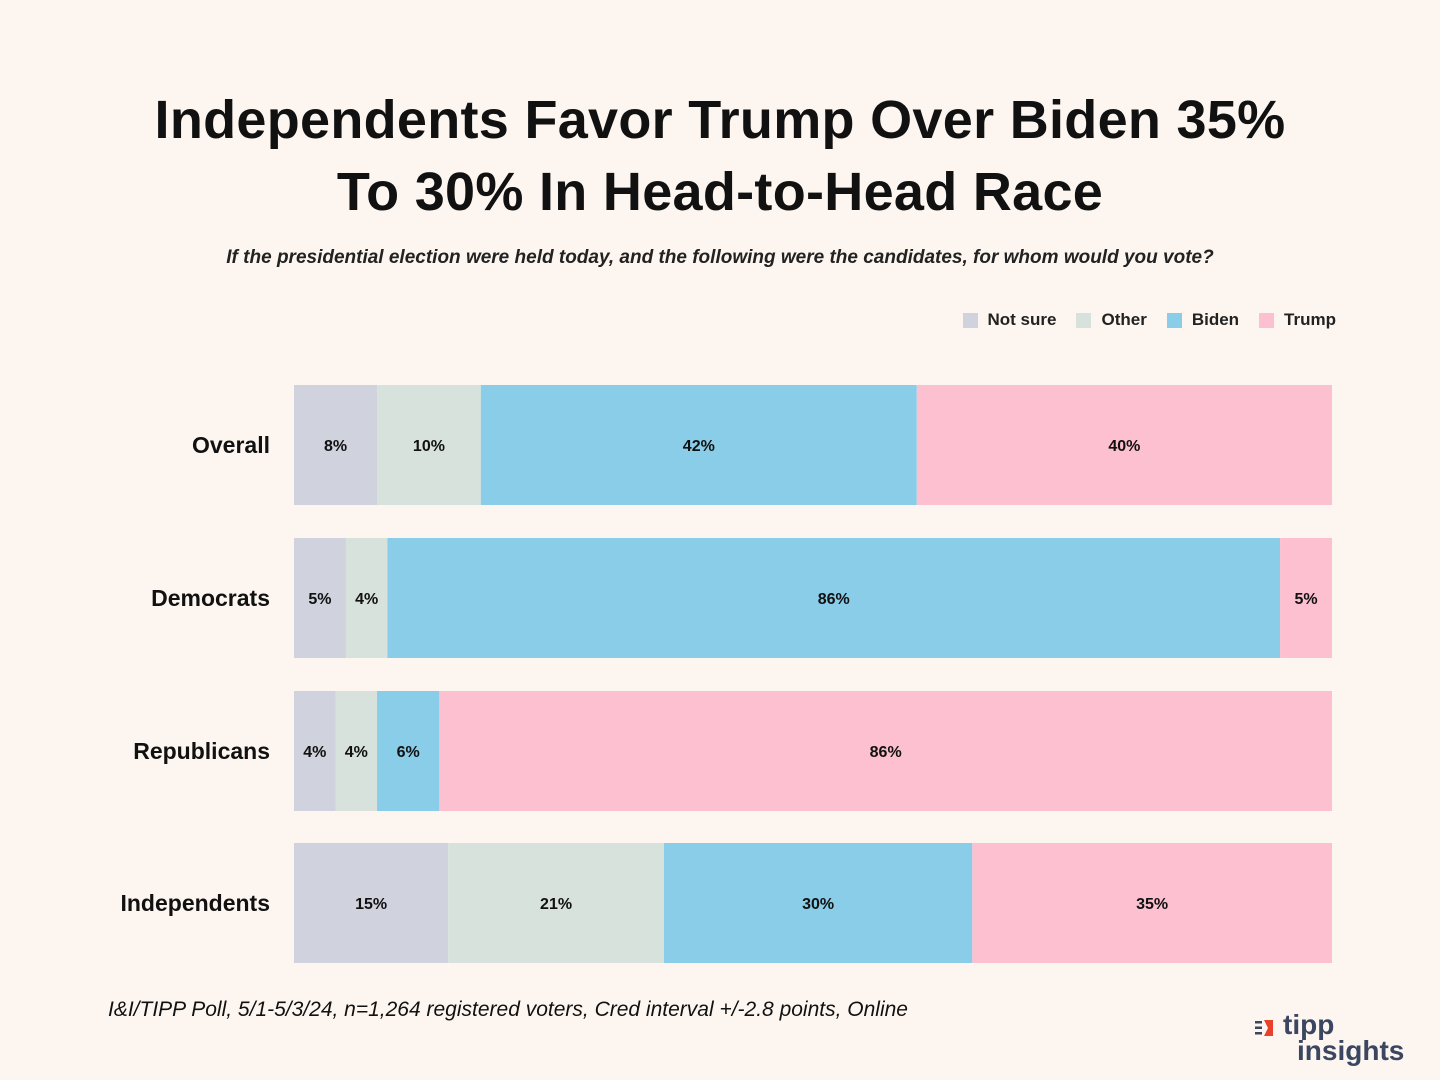 This screenshot has height=1080, width=1440. I want to click on data-label-republicans-trump: 86%, so click(886, 752).